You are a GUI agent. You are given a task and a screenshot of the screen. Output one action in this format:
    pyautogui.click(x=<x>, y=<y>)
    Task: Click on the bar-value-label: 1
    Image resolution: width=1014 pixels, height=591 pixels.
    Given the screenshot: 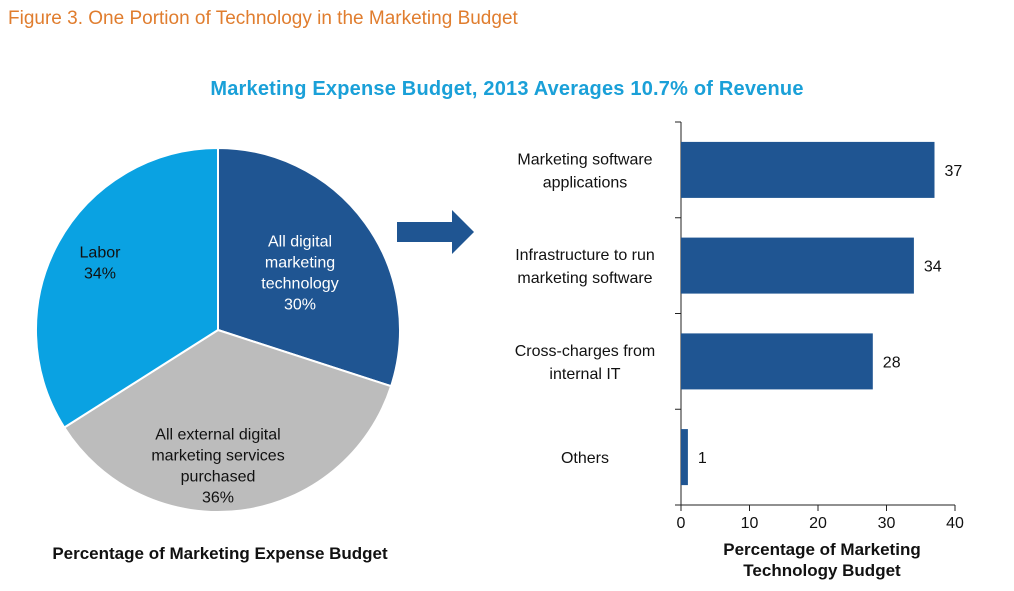 What is the action you would take?
    pyautogui.click(x=702, y=458)
    